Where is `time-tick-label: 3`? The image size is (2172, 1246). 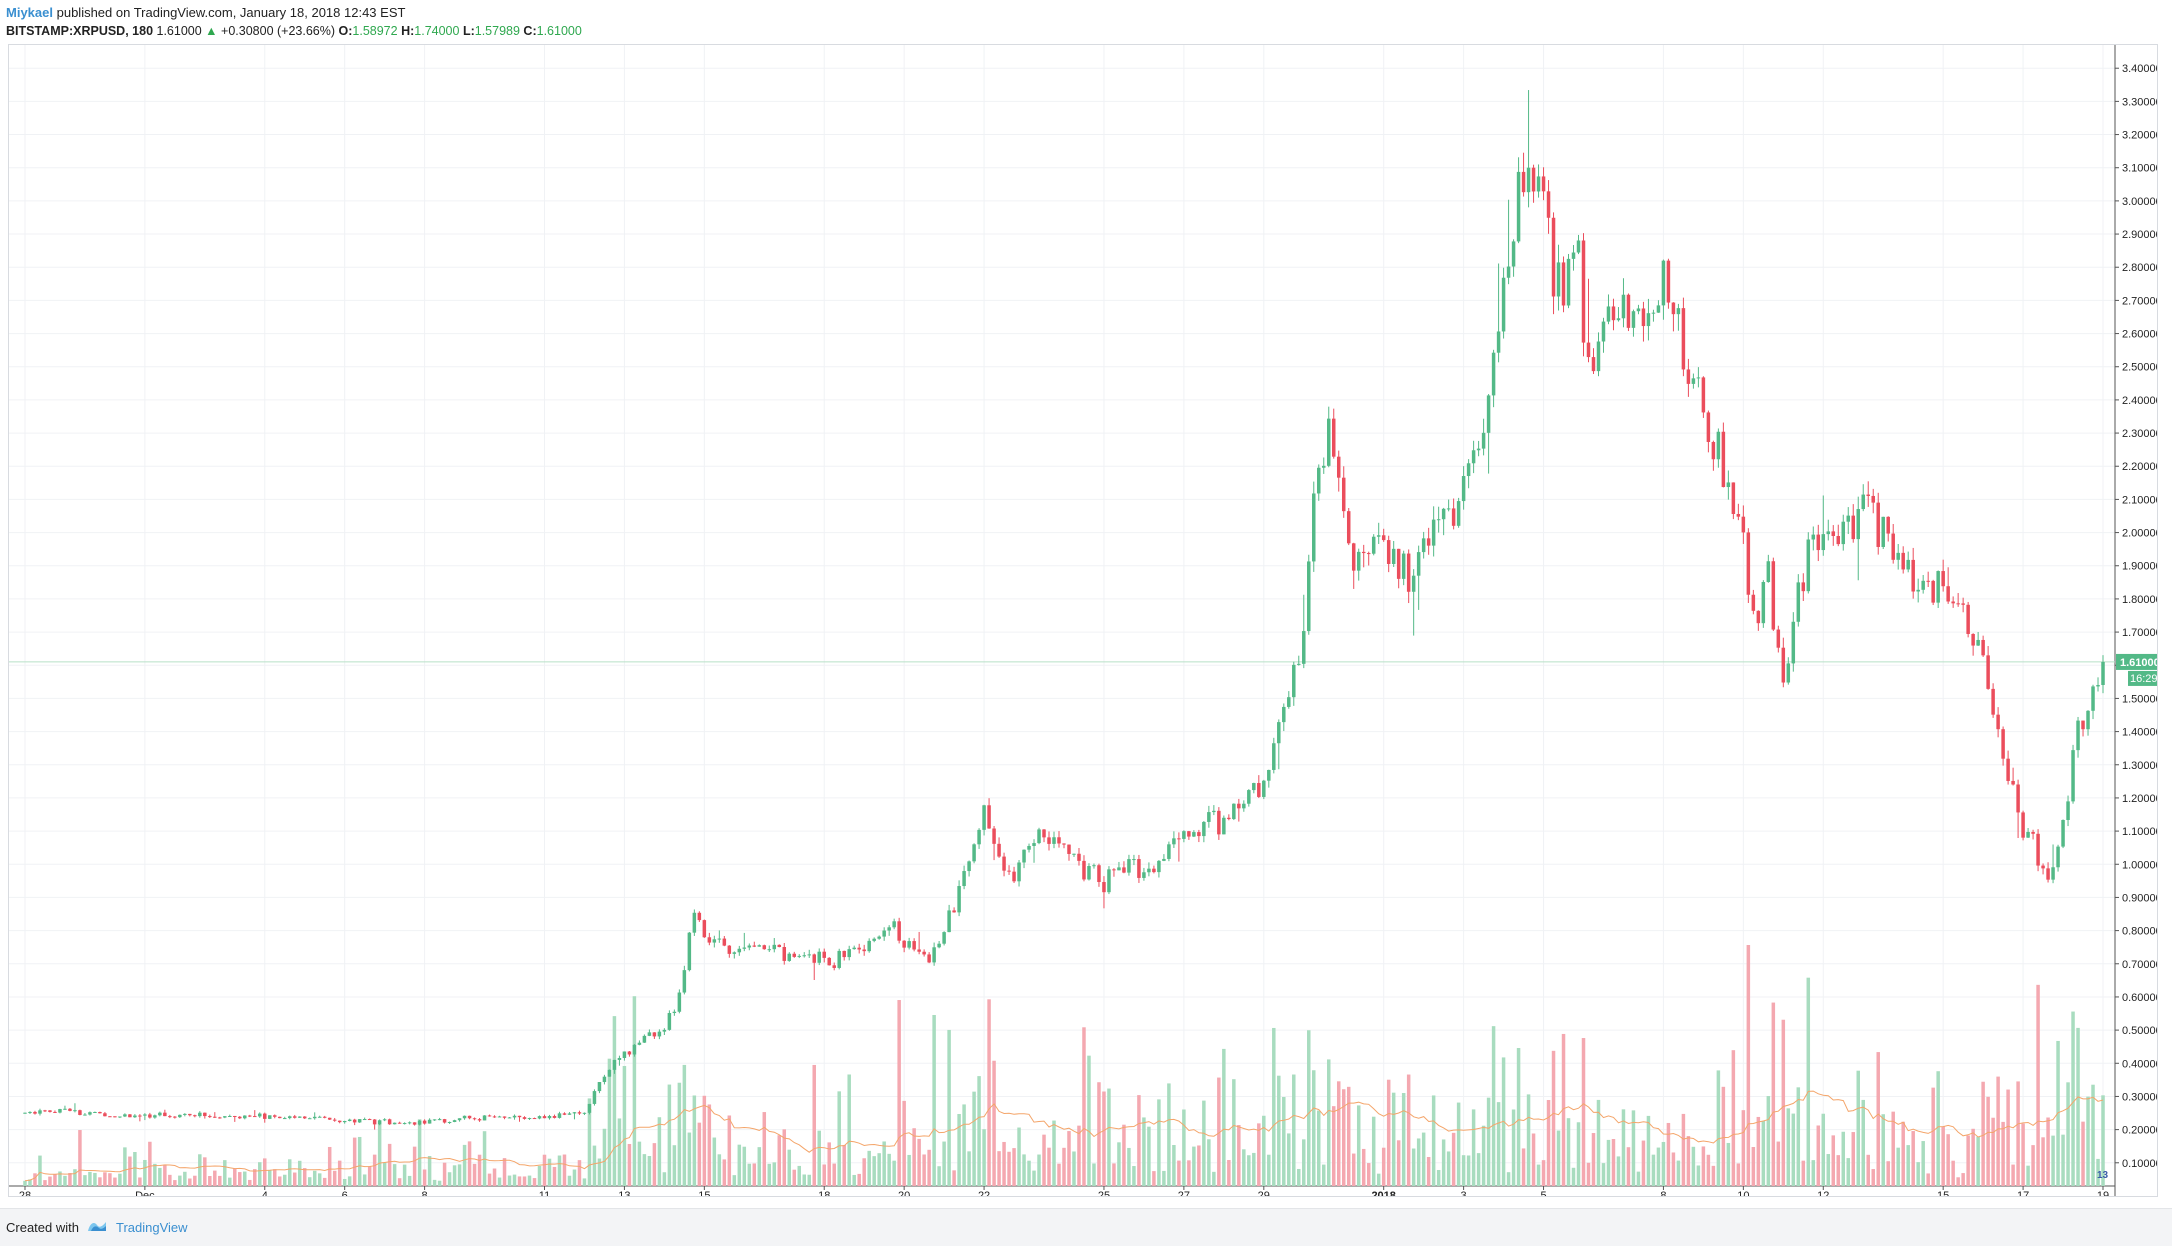
time-tick-label: 3 is located at coordinates (1464, 1193).